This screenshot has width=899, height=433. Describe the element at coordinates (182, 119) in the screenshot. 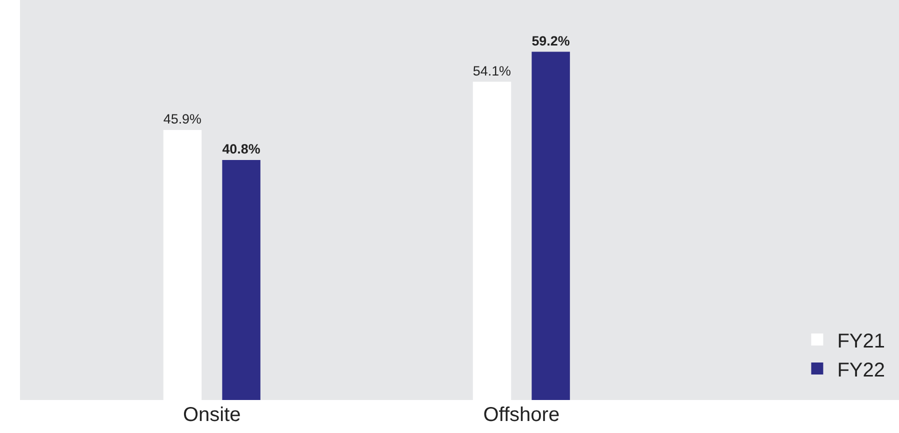

I see `data-label: 45.9%` at that location.